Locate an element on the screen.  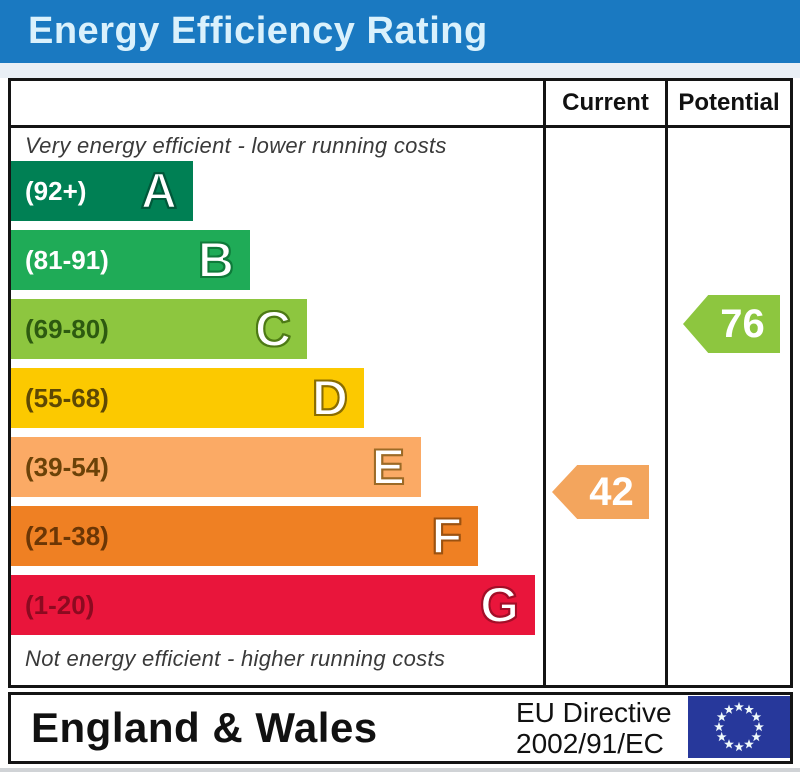
band-d: (55-68) D is located at coordinates (187, 398).